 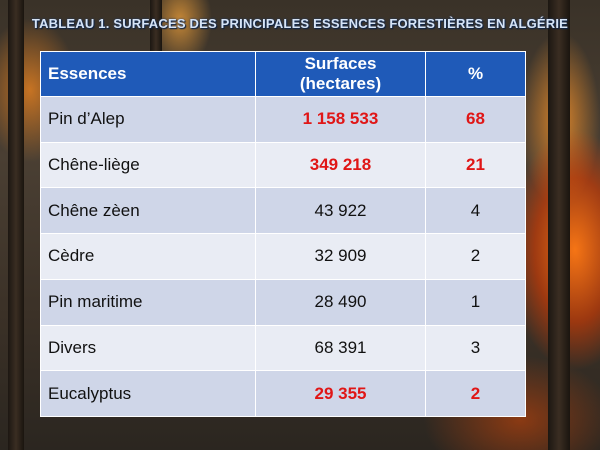 What do you see at coordinates (340, 74) in the screenshot?
I see `header-surfaces: Surfaces (hectares)` at bounding box center [340, 74].